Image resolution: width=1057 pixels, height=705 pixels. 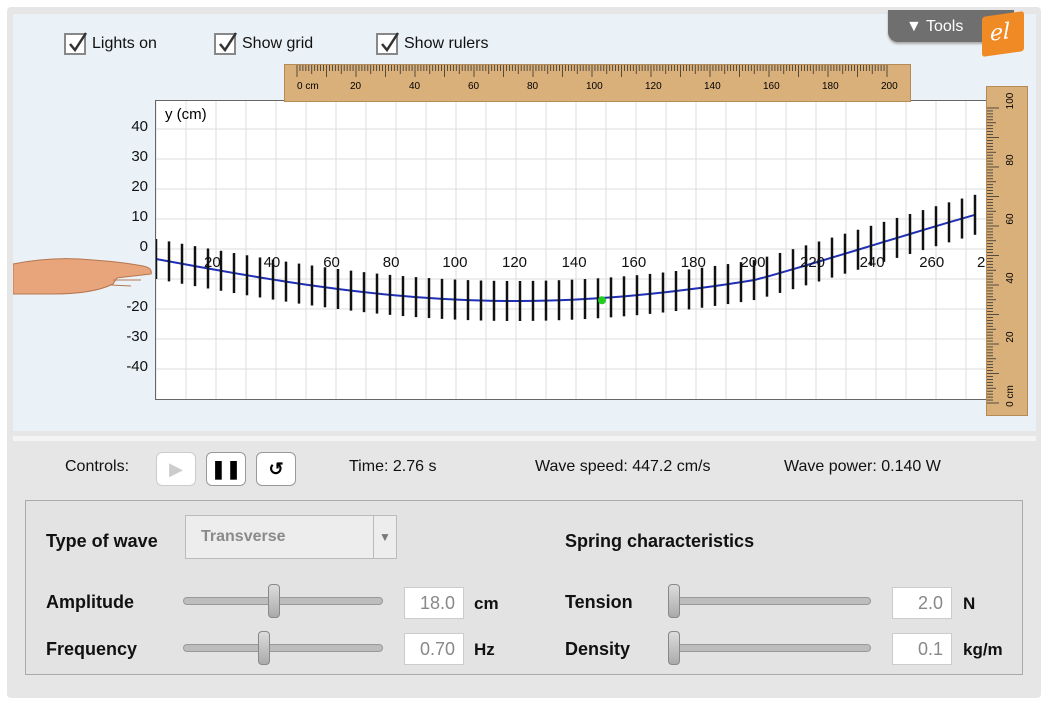 What do you see at coordinates (660, 541) in the screenshot?
I see `spring-characteristics-label: Spring characteristics` at bounding box center [660, 541].